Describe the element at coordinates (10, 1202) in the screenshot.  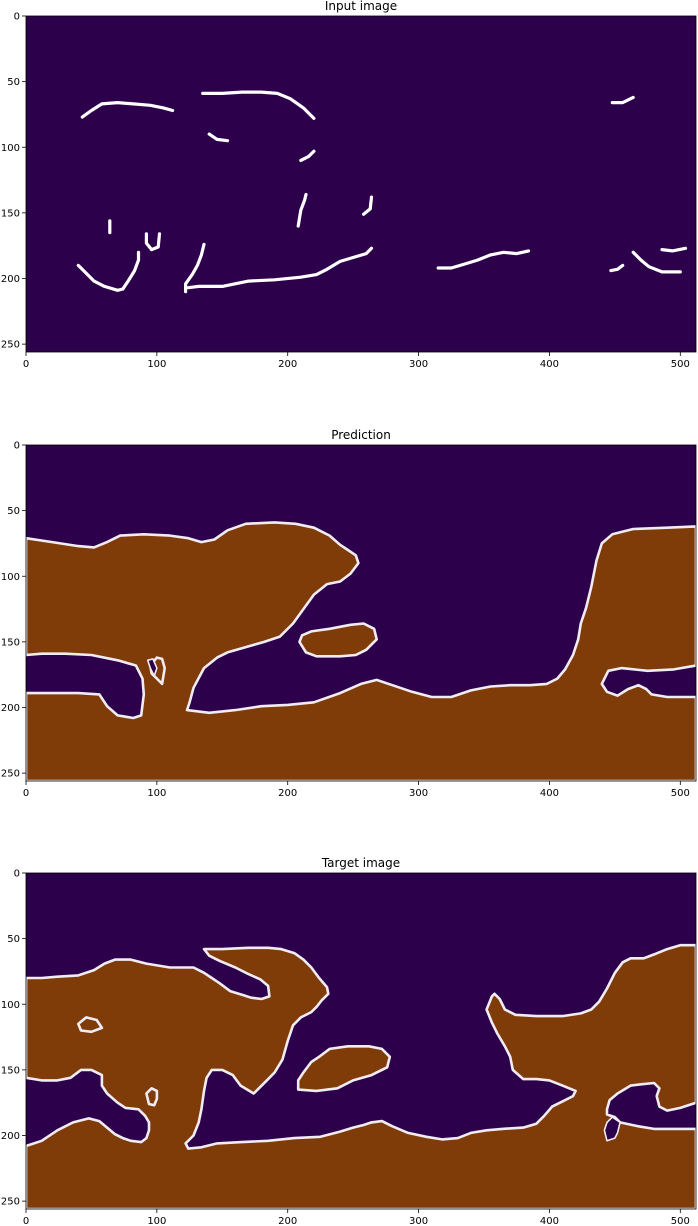
I see `target-image-y-tick-label-250: 250` at that location.